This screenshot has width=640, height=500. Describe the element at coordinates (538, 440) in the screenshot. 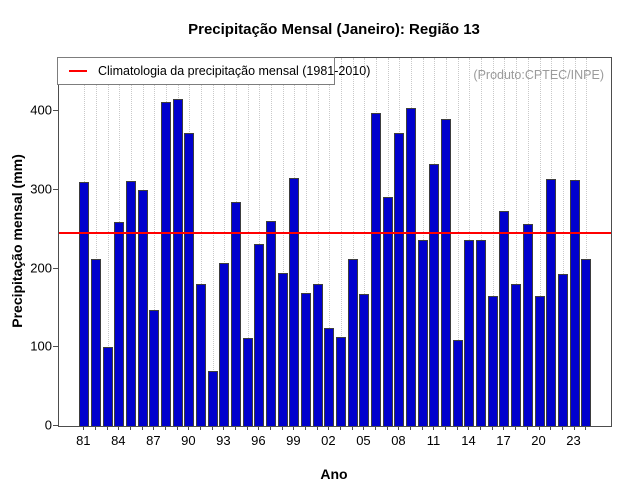

I see `x-tick-label: 20` at that location.